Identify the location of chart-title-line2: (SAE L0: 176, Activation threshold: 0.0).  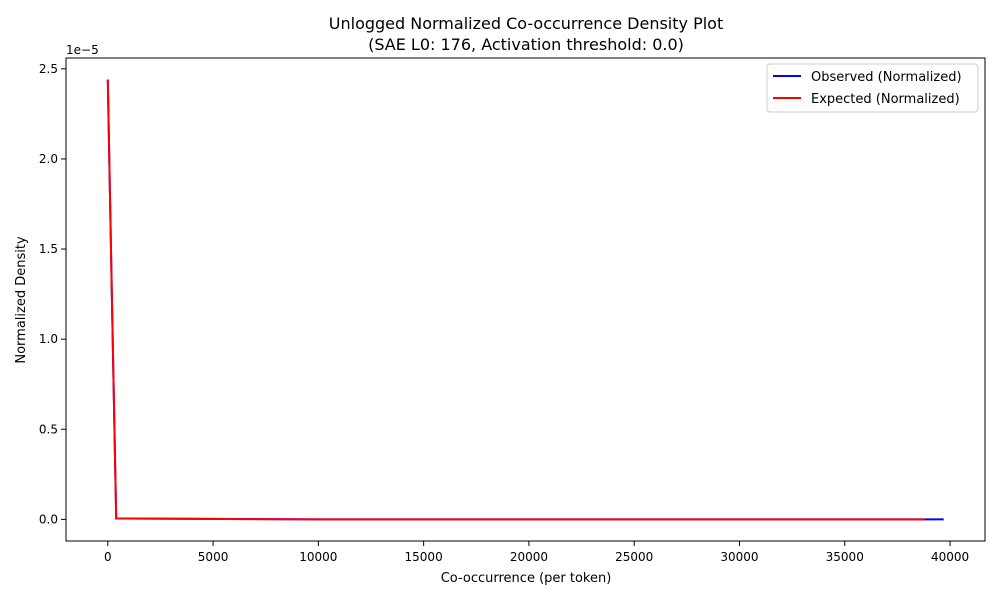
(526, 44).